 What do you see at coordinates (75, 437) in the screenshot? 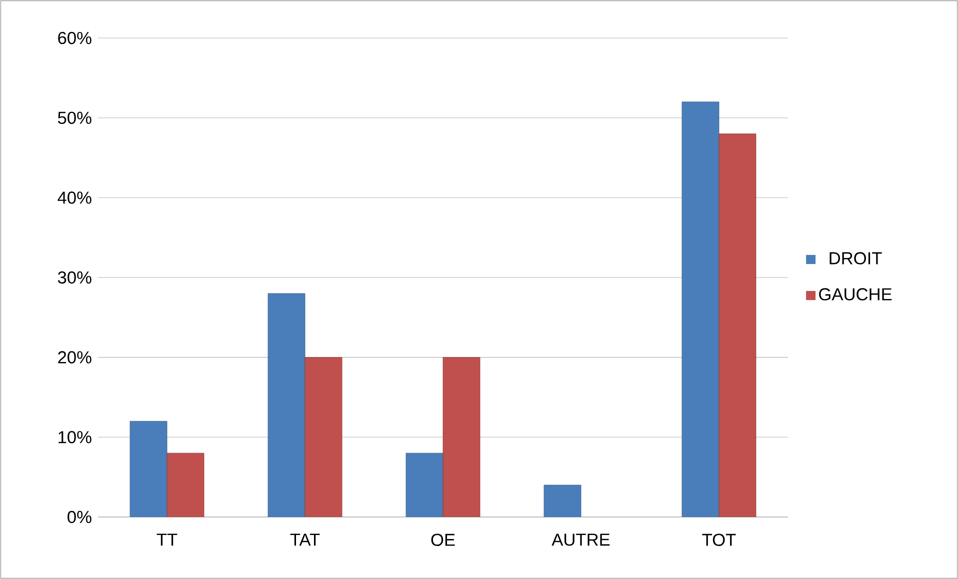
I see `y-tick-label: 10%` at bounding box center [75, 437].